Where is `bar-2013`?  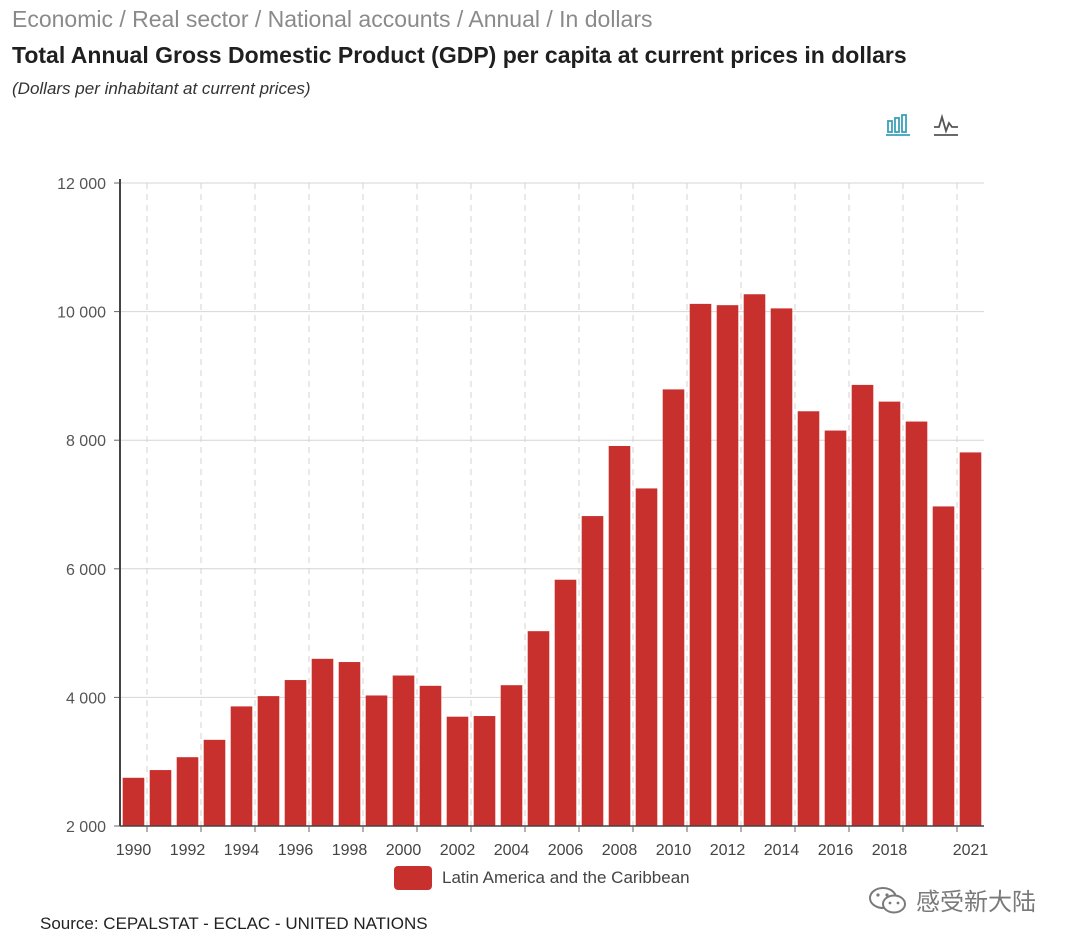 bar-2013 is located at coordinates (754, 560).